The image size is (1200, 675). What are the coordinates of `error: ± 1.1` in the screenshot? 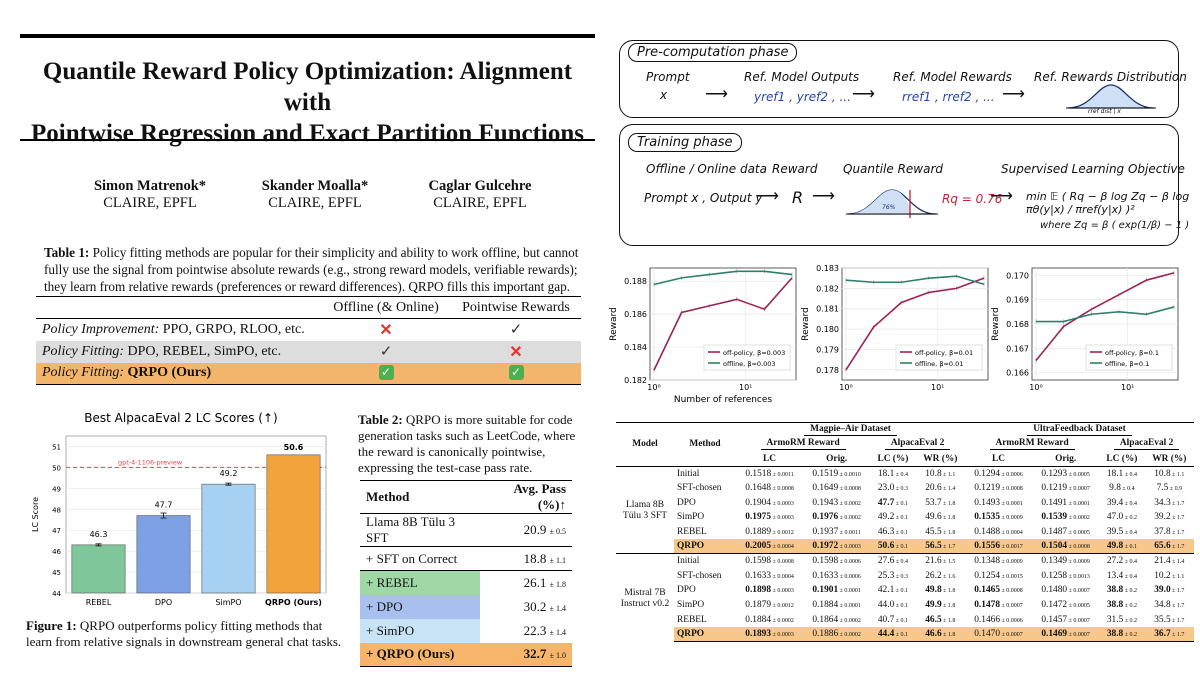 It's located at (1177, 474).